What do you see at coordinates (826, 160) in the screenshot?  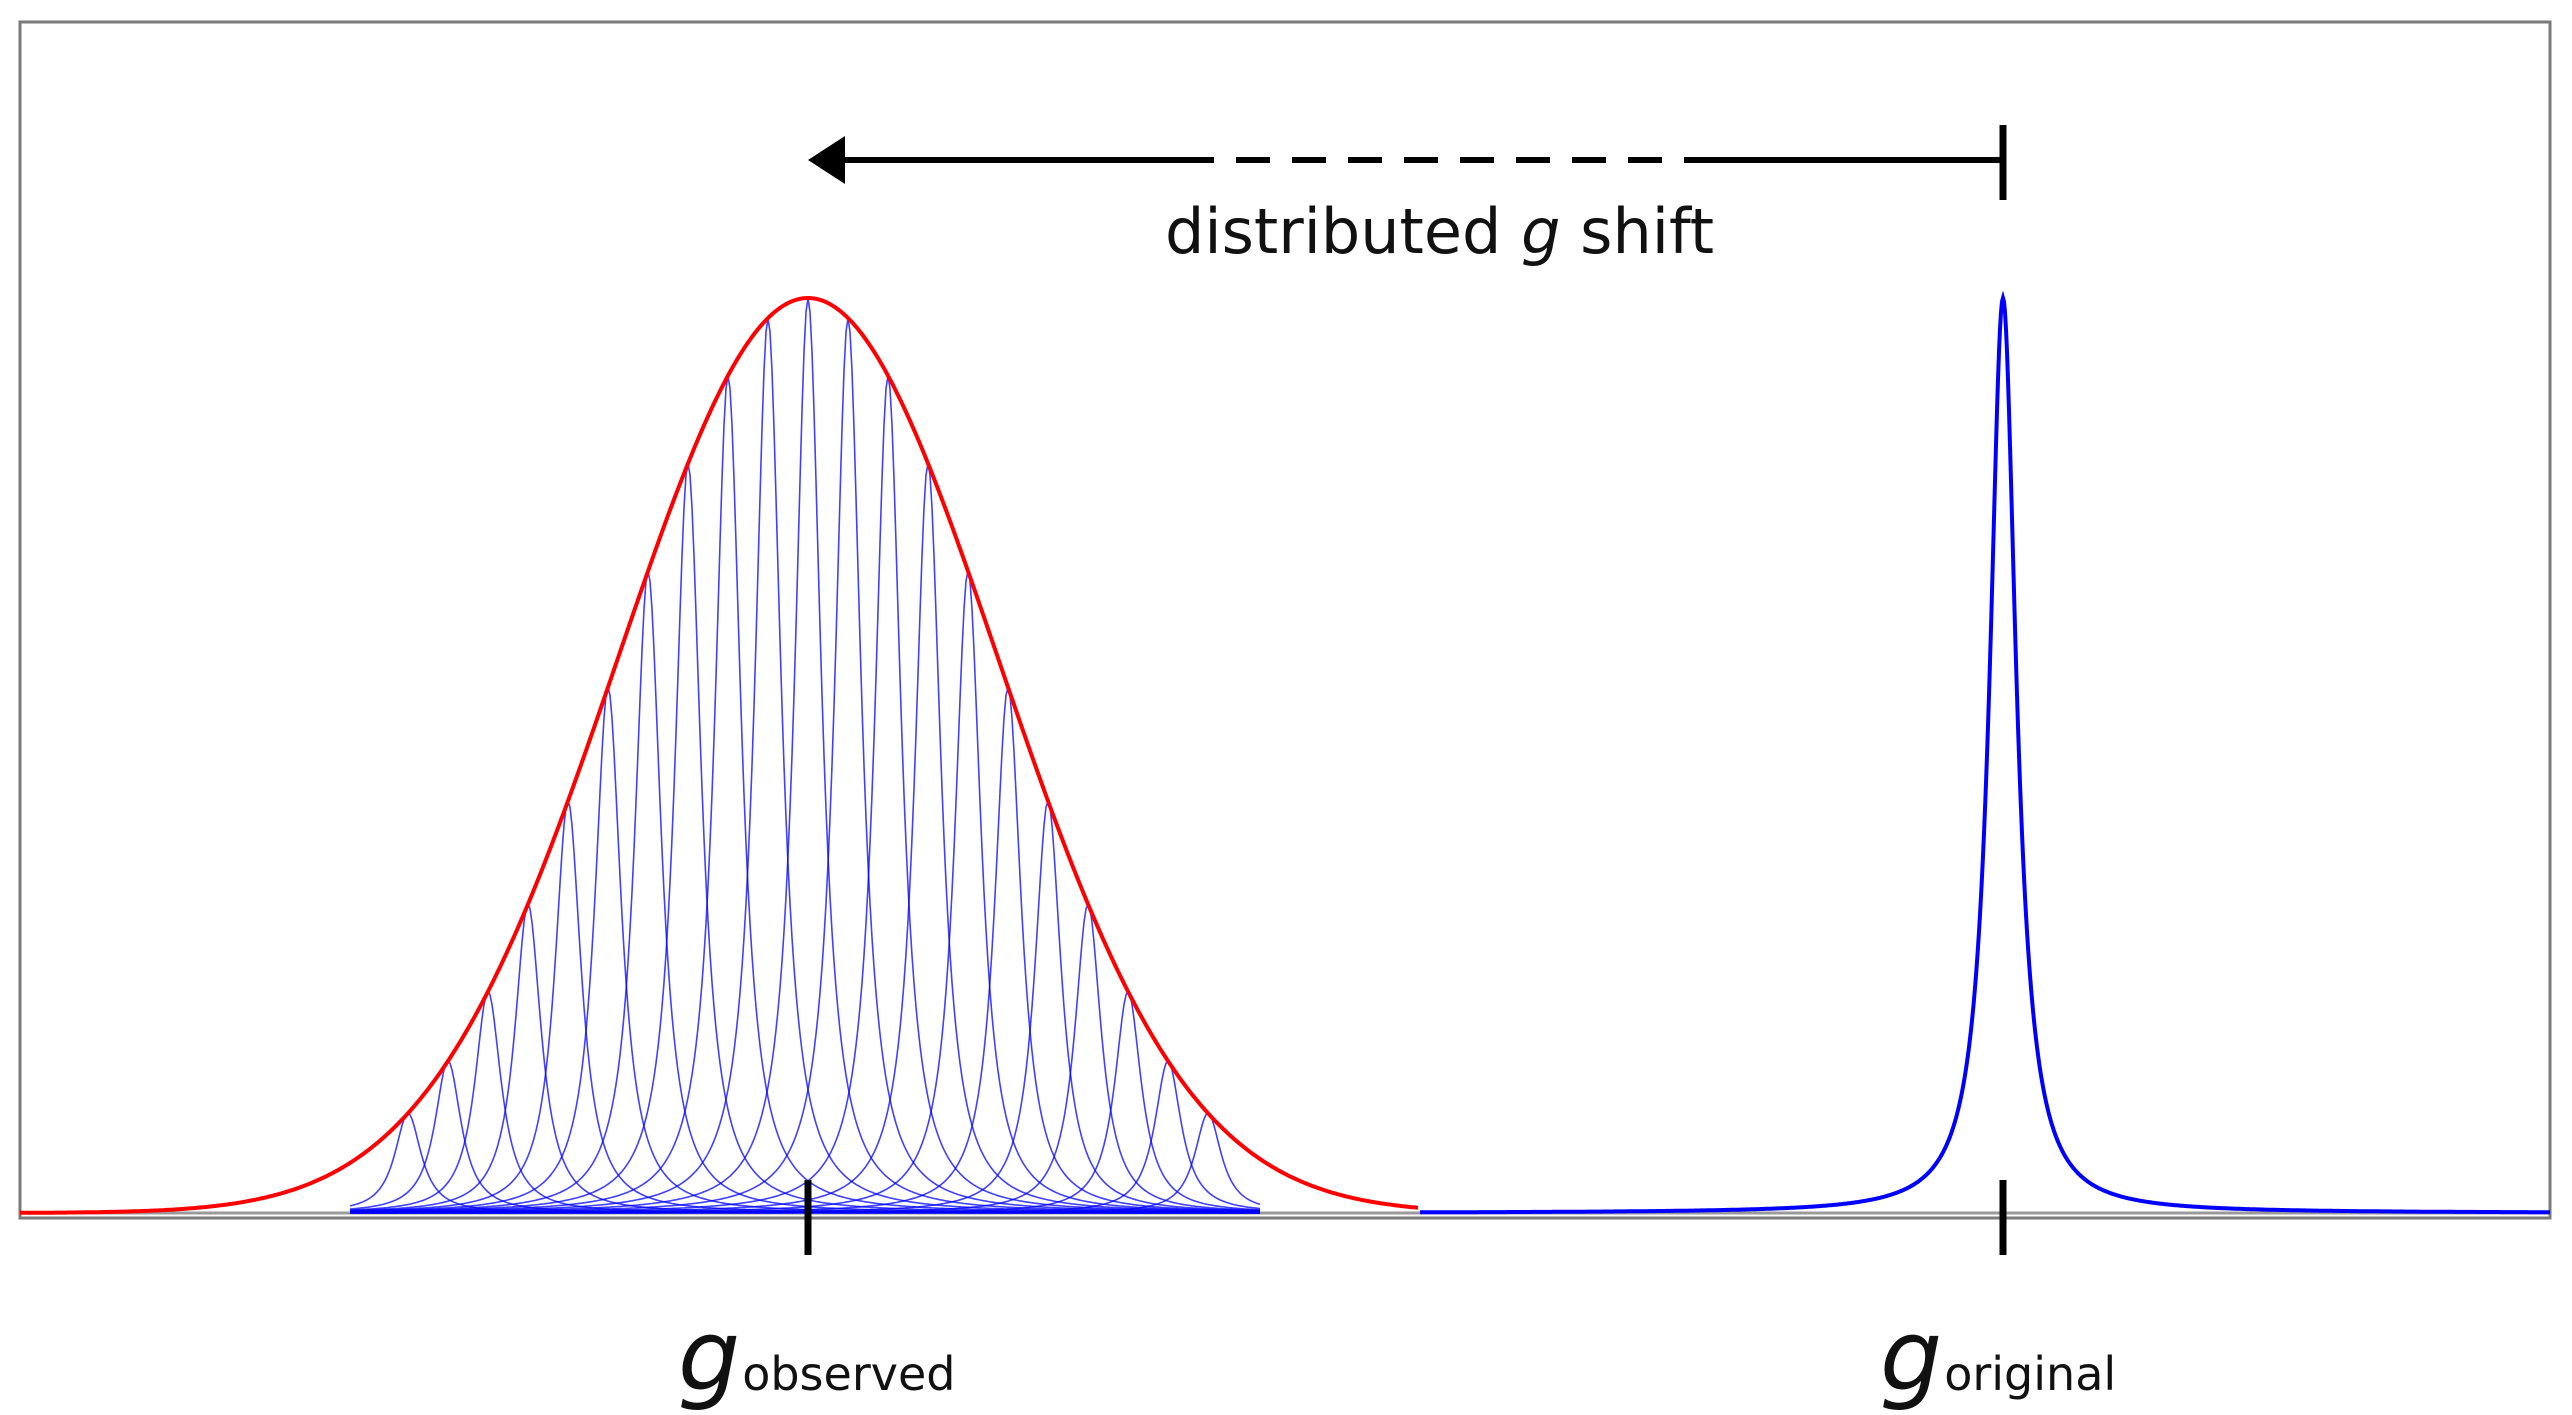 I see `arrowhead-icon` at bounding box center [826, 160].